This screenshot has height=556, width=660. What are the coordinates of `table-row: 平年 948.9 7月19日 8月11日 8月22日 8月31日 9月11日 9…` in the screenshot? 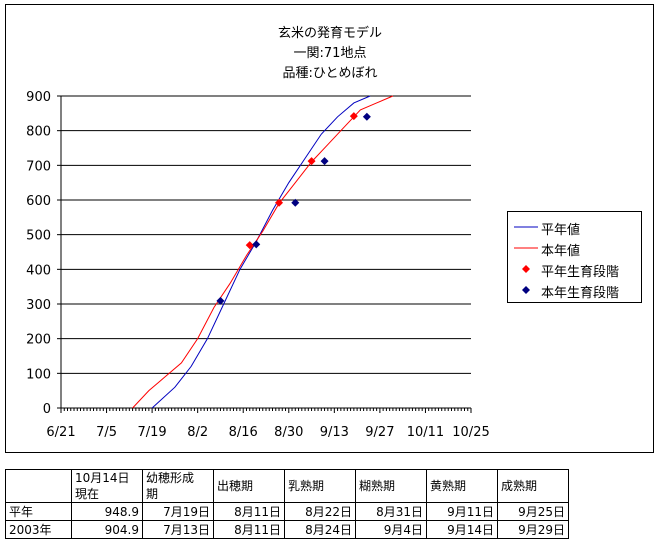 It's located at (287, 511).